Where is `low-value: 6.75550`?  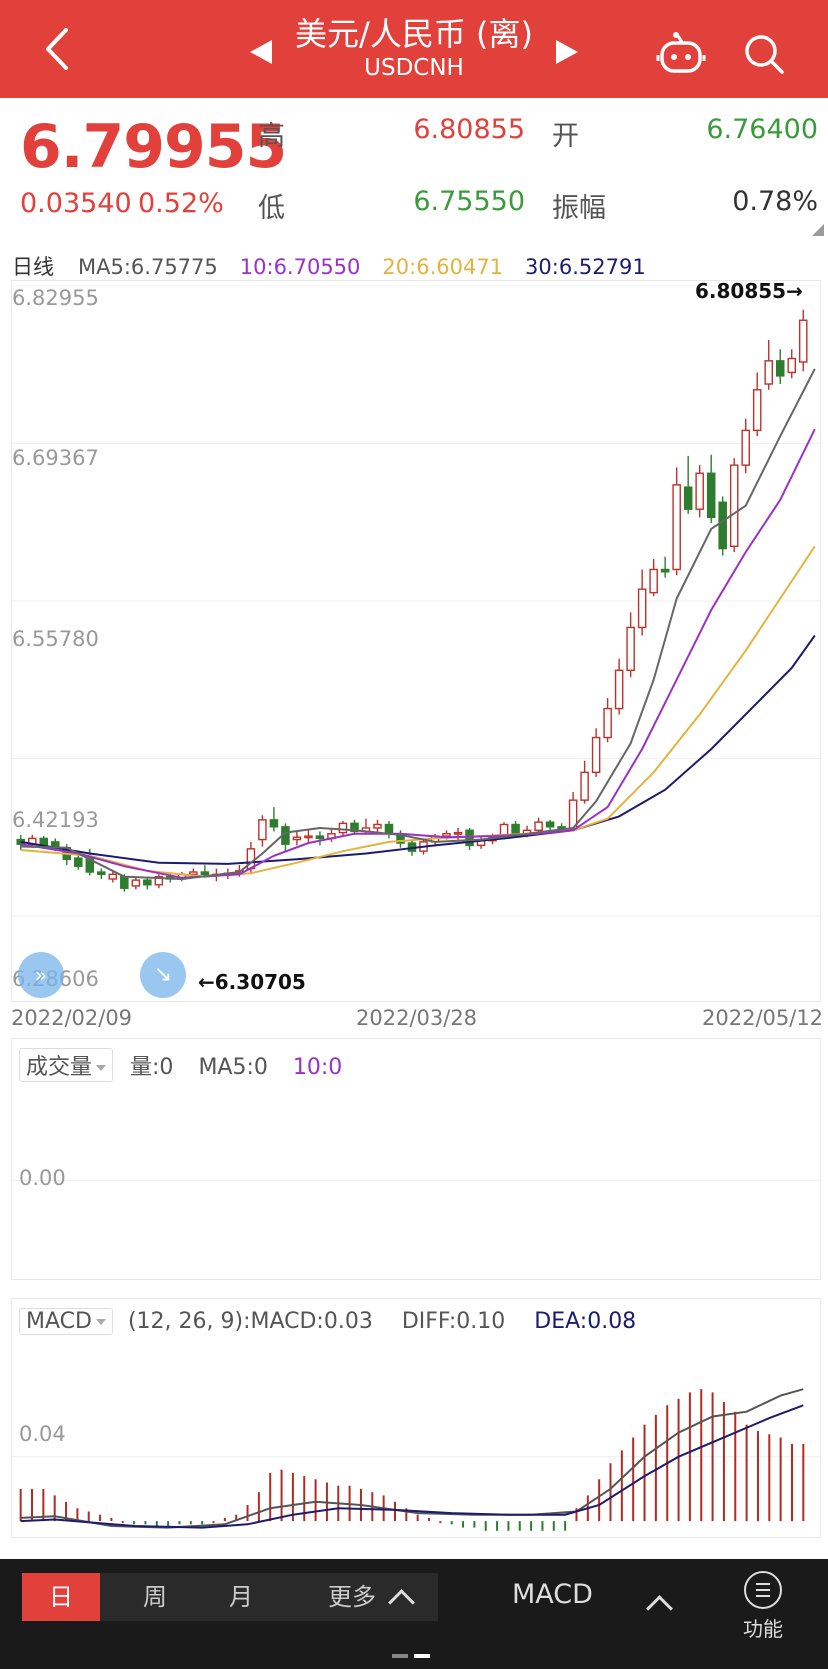 low-value: 6.75550 is located at coordinates (469, 201).